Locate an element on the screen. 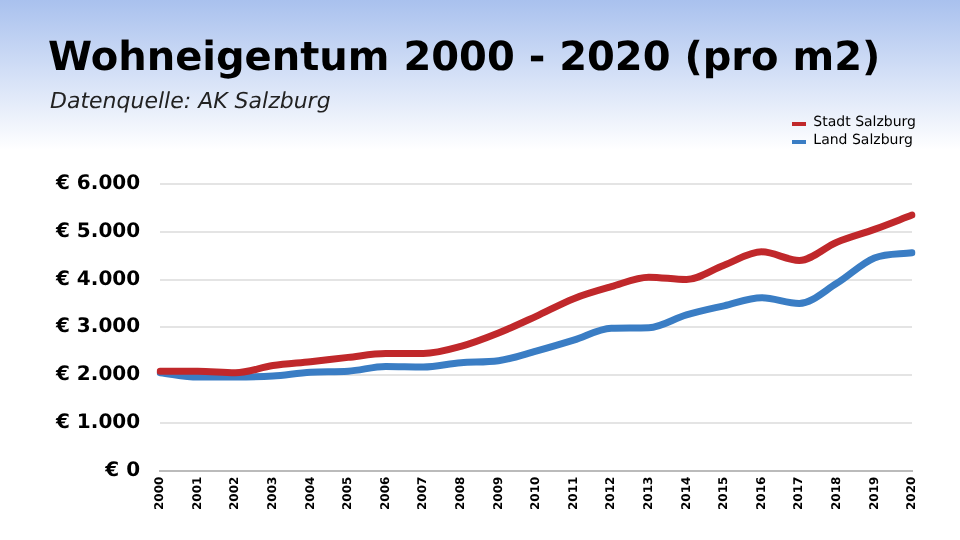 The height and width of the screenshot is (540, 960). y-tick-label: € 0 is located at coordinates (122, 470).